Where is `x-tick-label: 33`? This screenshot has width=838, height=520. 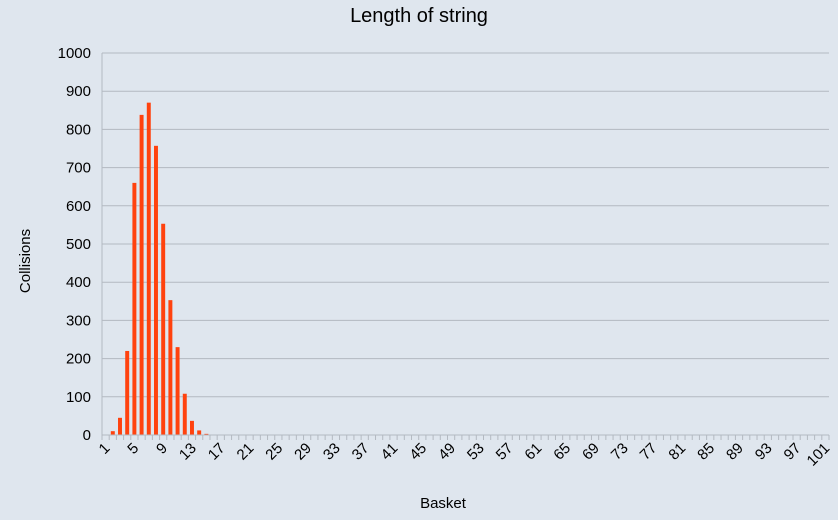 x-tick-label: 33 is located at coordinates (332, 452).